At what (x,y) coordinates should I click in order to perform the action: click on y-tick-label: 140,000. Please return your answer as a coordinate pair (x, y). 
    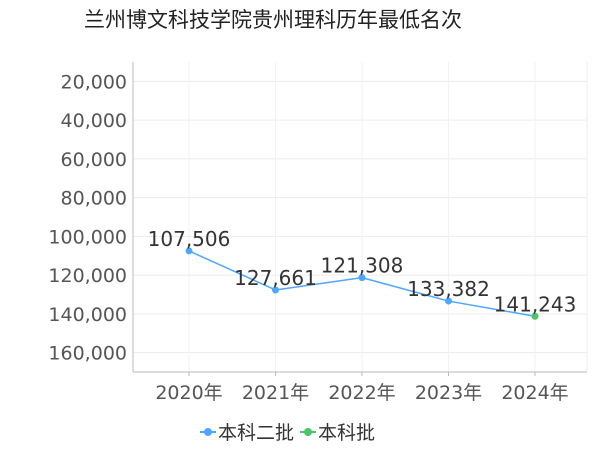
    Looking at the image, I should click on (87, 315).